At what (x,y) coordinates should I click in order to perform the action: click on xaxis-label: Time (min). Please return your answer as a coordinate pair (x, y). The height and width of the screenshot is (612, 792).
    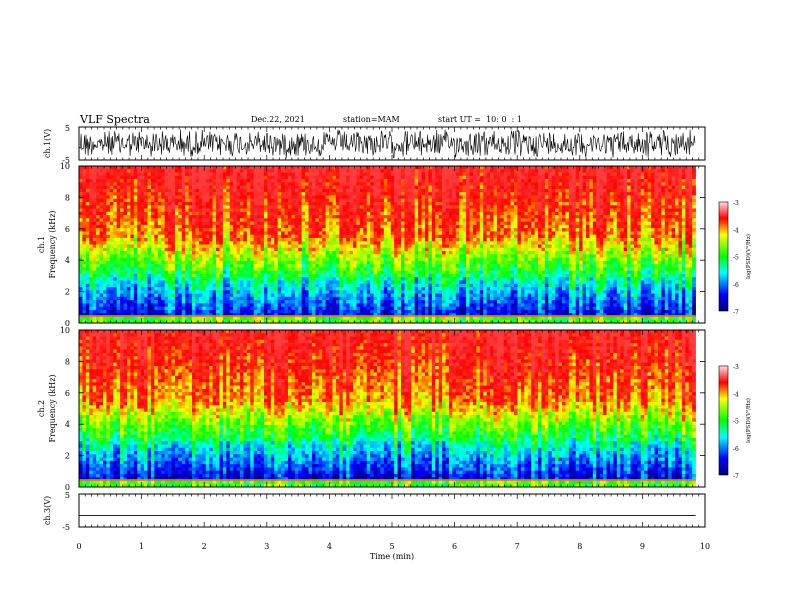
    Looking at the image, I should click on (392, 556).